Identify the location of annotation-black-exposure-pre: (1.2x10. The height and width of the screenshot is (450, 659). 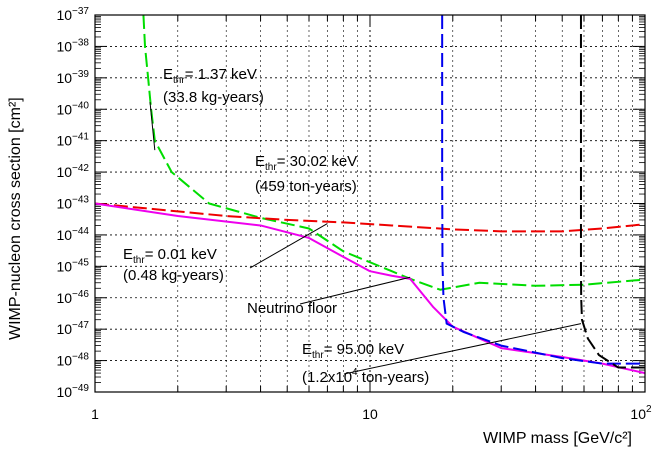
(327, 377).